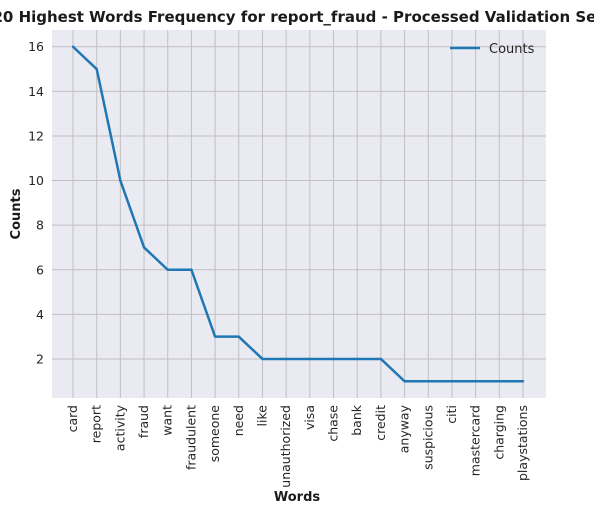 Image resolution: width=594 pixels, height=514 pixels. I want to click on y-tick-label: 12, so click(36, 135).